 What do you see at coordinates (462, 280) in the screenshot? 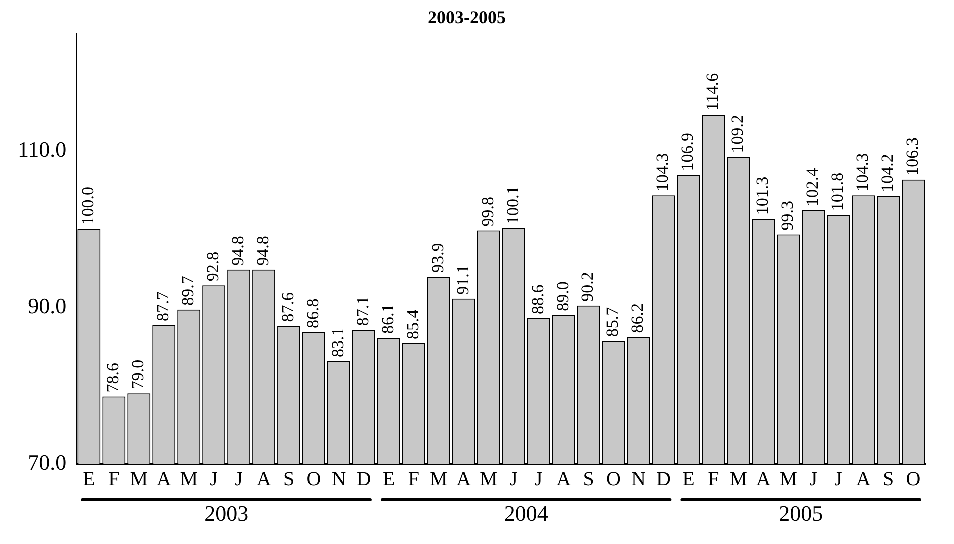
I see `data-label: 91.1` at bounding box center [462, 280].